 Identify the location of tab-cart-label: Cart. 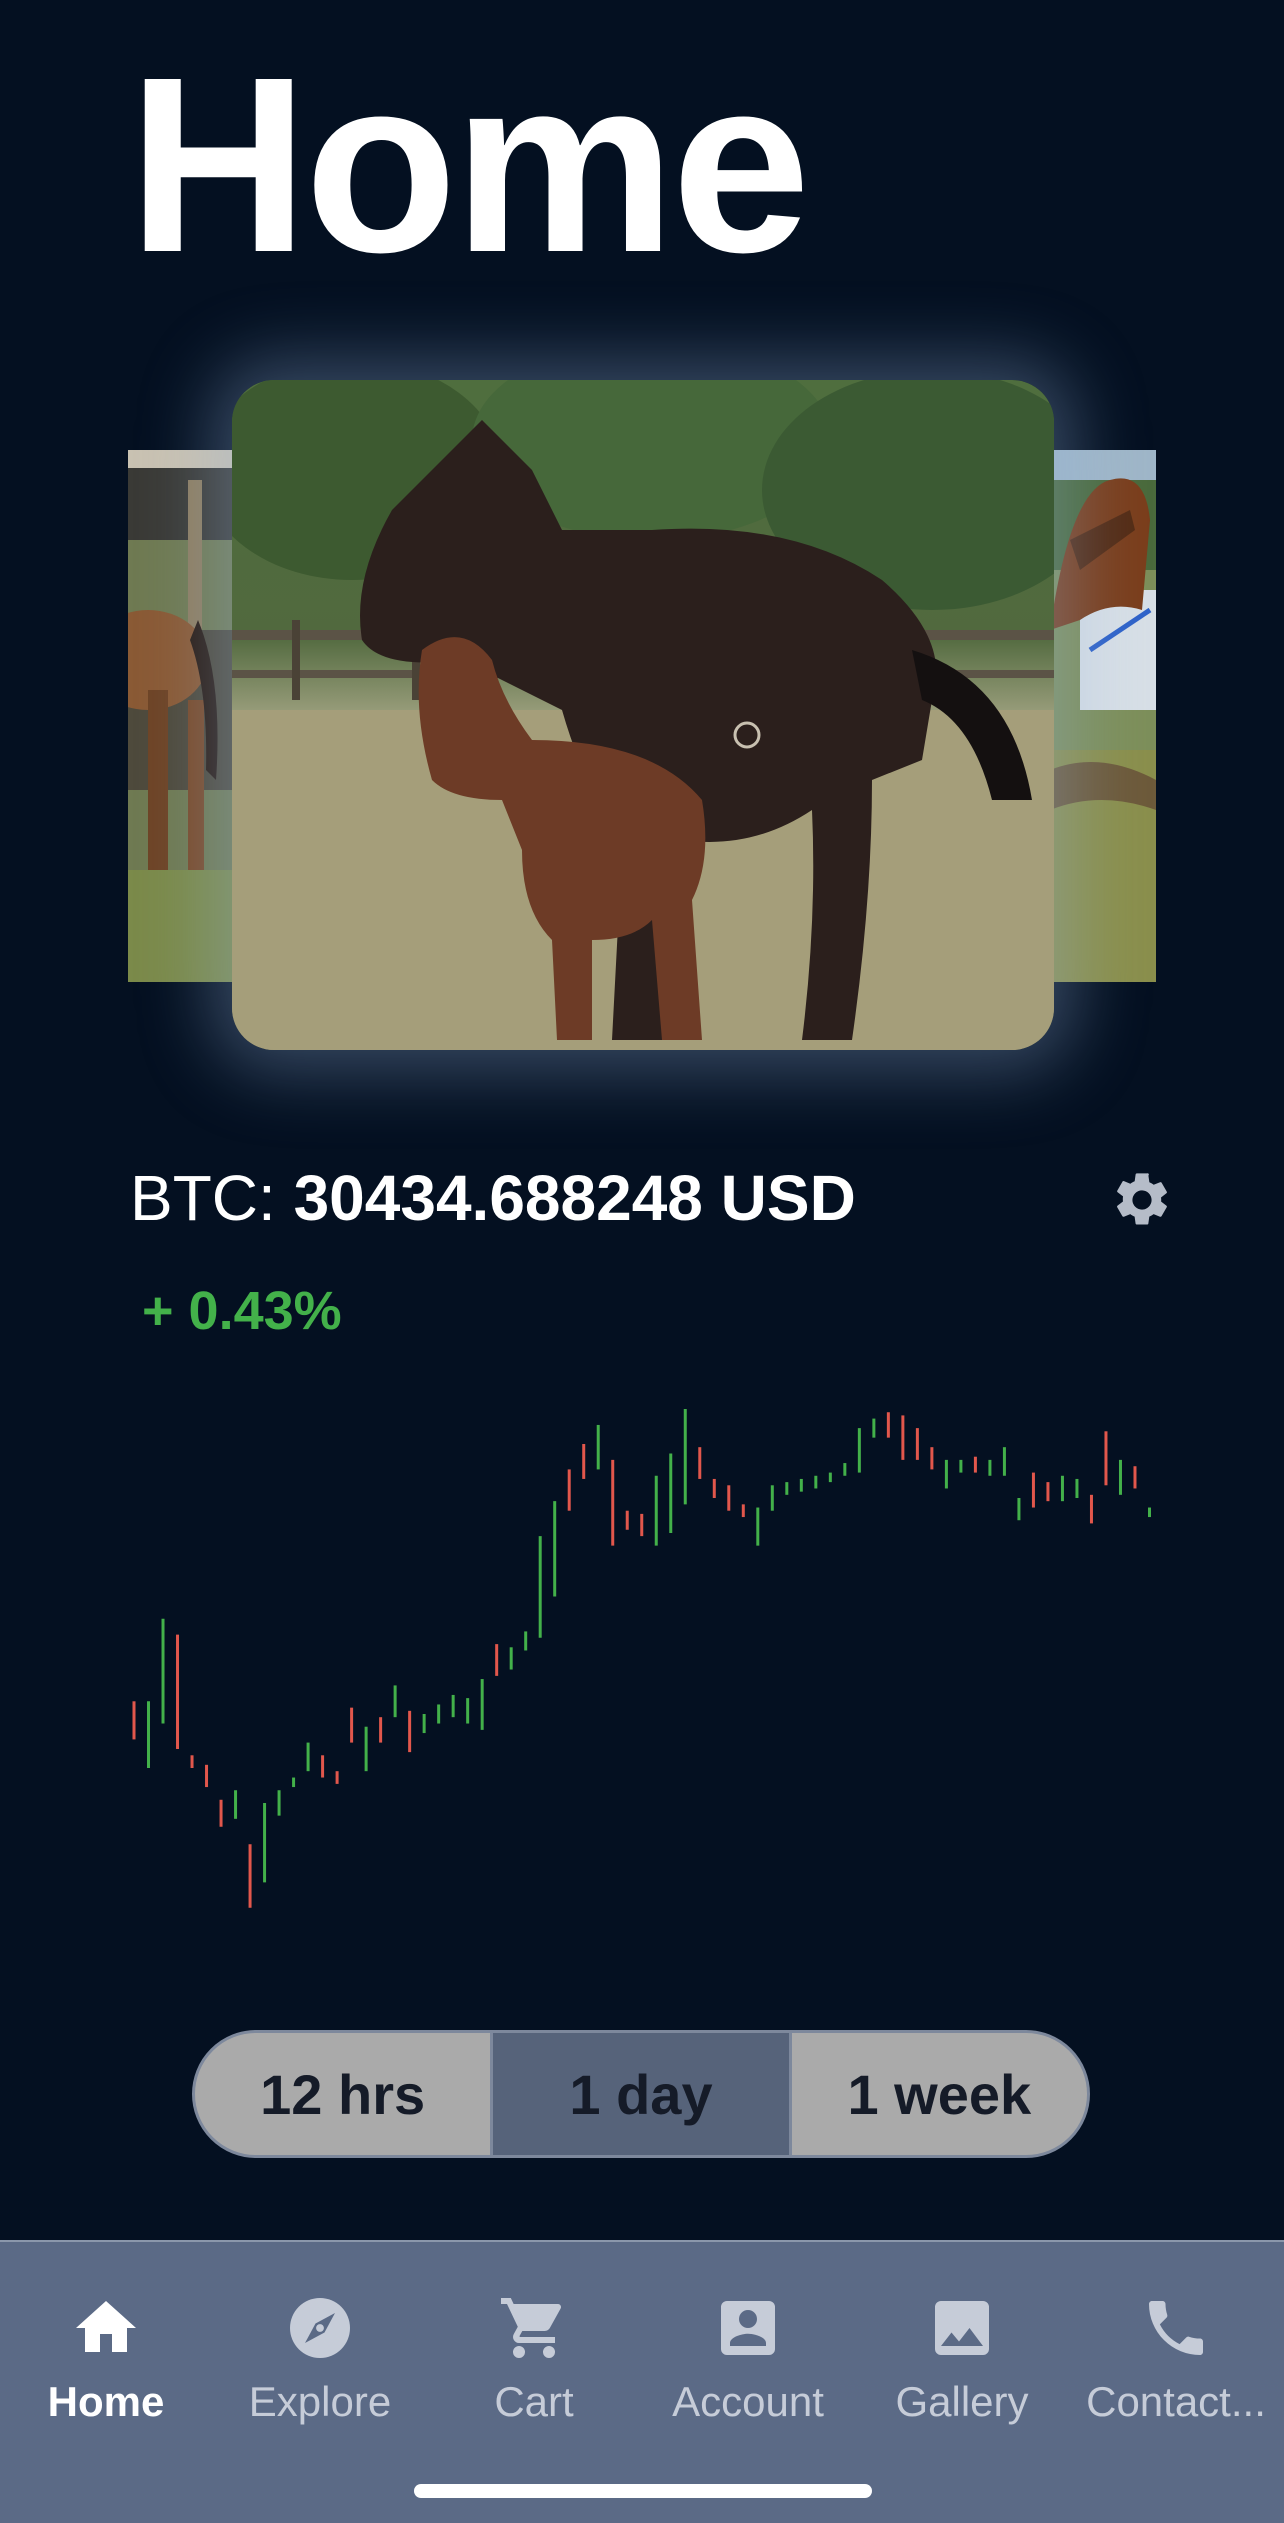
(534, 2401).